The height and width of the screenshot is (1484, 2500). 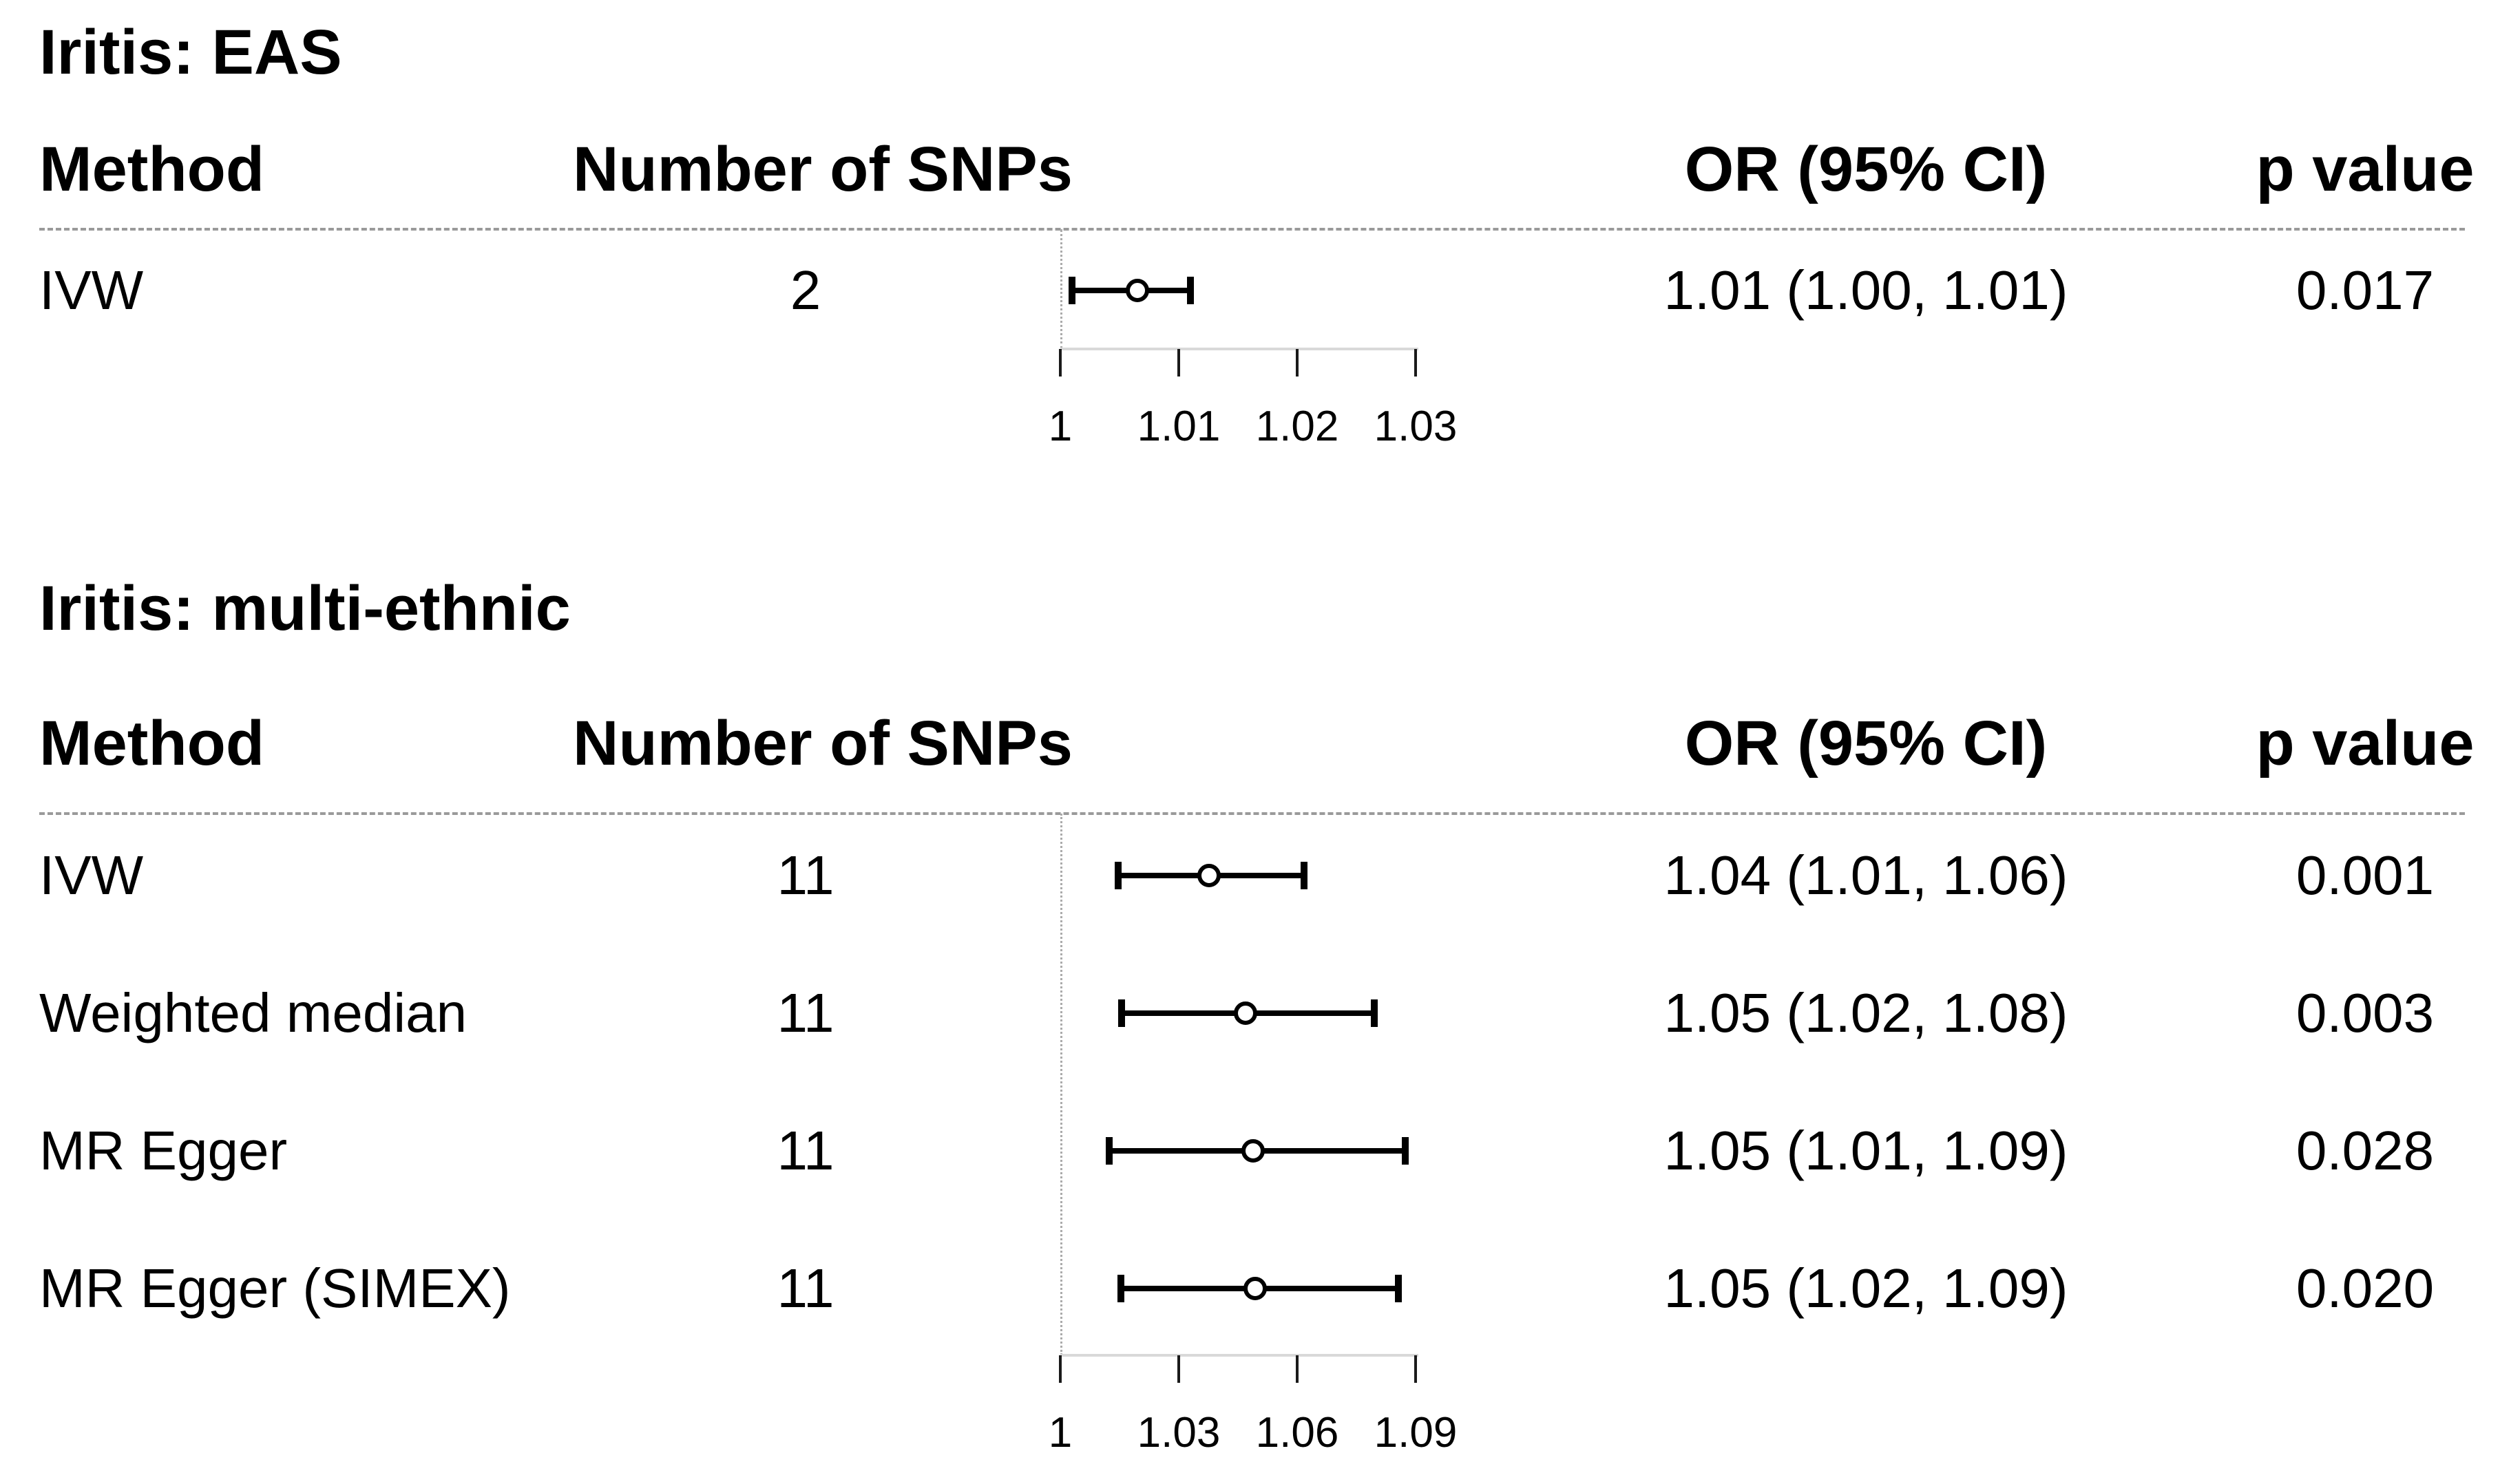 What do you see at coordinates (1865, 1012) in the screenshot?
I see `or-ci-value: 1.05 (1.02, 1.08)` at bounding box center [1865, 1012].